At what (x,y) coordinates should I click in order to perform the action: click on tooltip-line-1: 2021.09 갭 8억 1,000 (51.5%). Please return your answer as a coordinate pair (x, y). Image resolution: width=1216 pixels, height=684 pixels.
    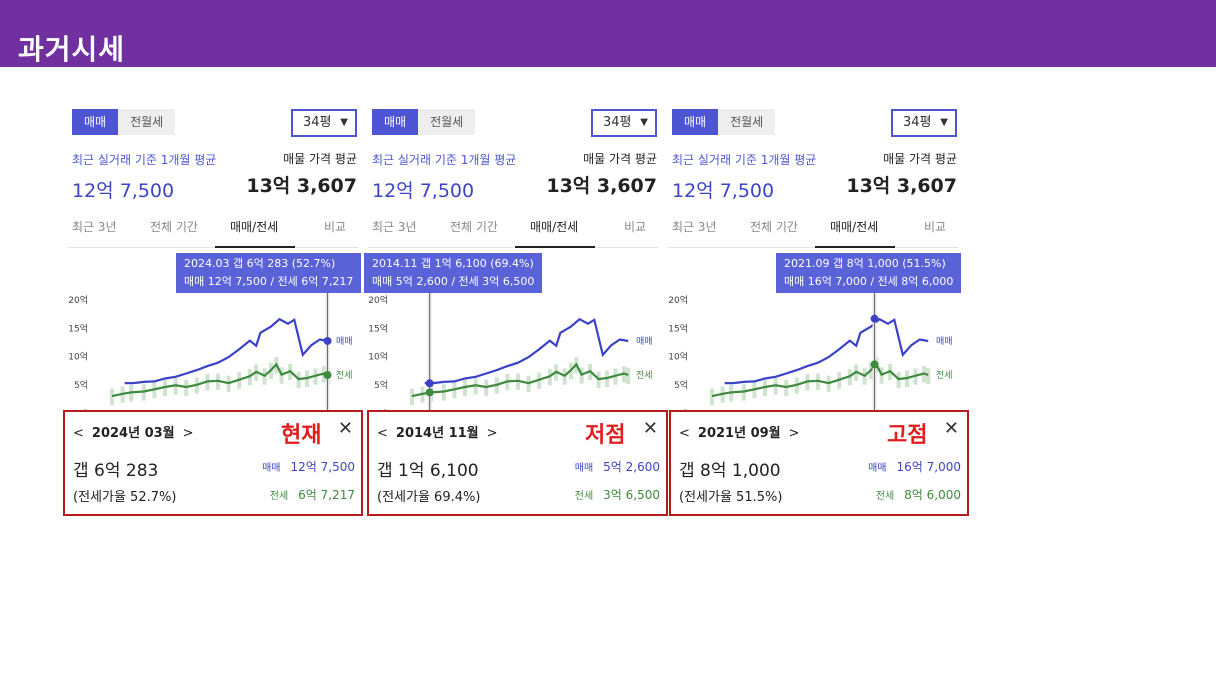
    Looking at the image, I should click on (865, 263).